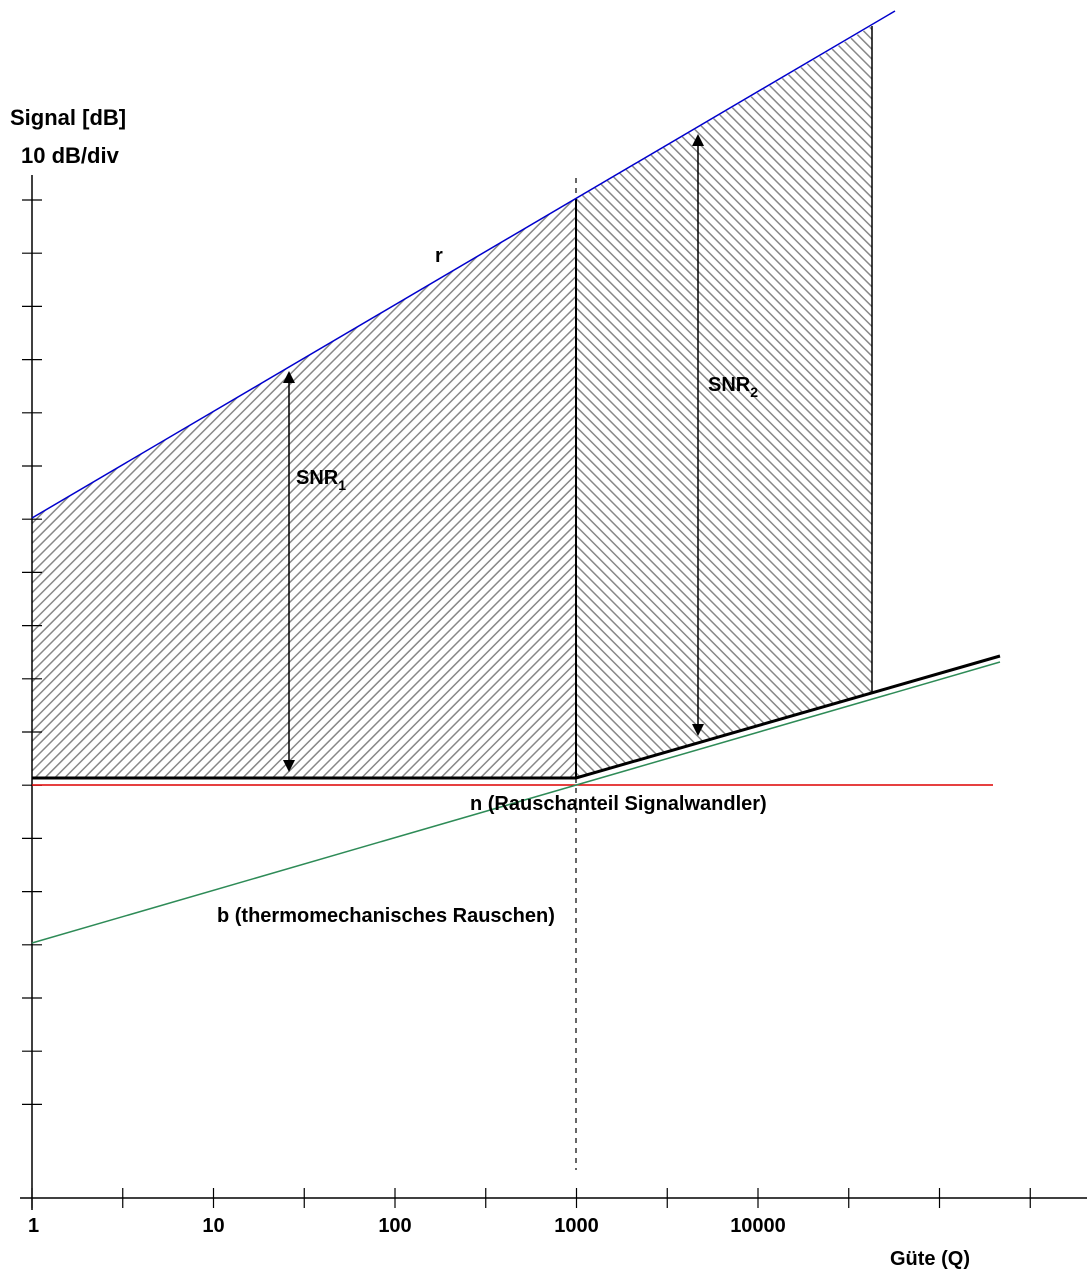 This screenshot has height=1277, width=1087. I want to click on series-label-transducer-noise: n (Rauschanteil Signalwandler), so click(618, 804).